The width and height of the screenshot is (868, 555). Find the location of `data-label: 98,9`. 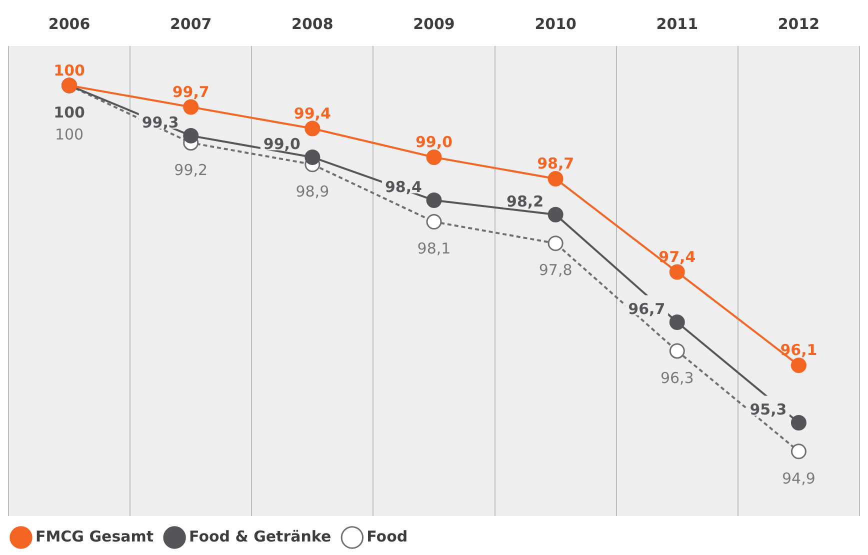

data-label: 98,9 is located at coordinates (313, 191).